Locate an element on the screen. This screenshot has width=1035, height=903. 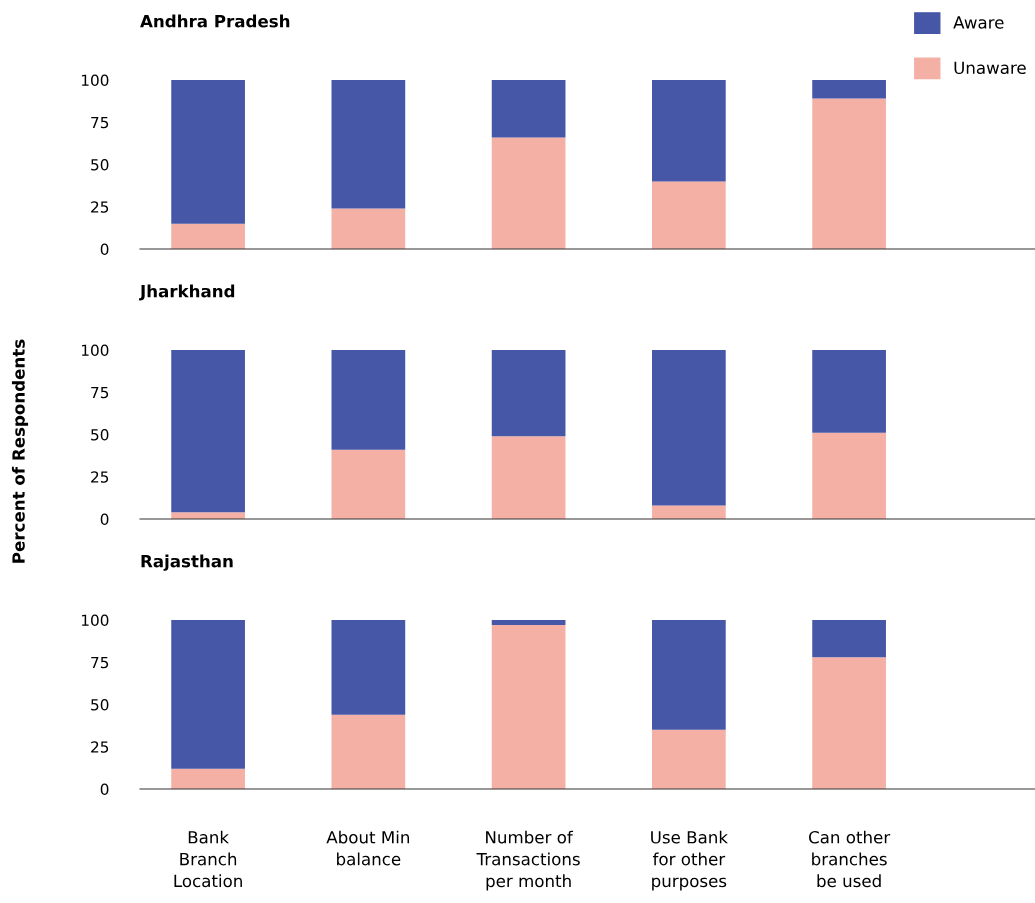
x-tick-label: Can other branches be used is located at coordinates (849, 859).